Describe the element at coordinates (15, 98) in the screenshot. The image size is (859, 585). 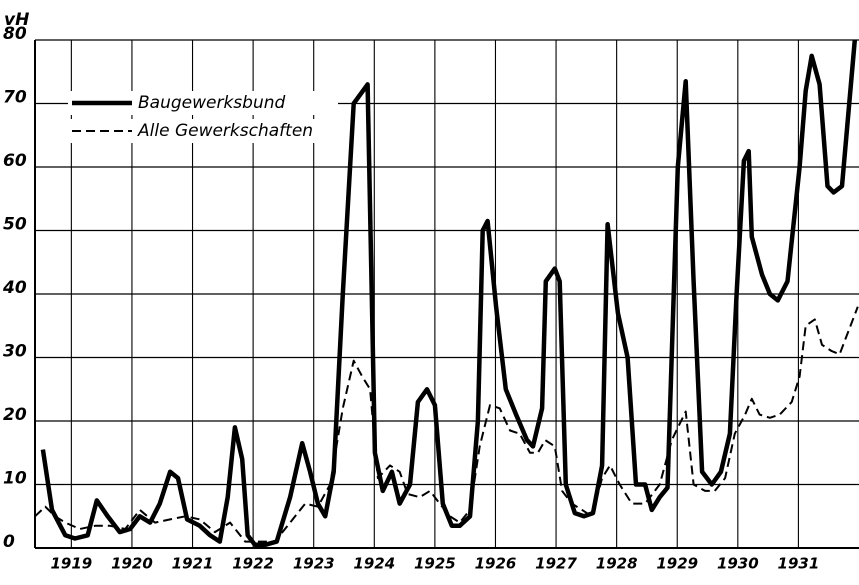
I see `y-tick-label: 70` at that location.